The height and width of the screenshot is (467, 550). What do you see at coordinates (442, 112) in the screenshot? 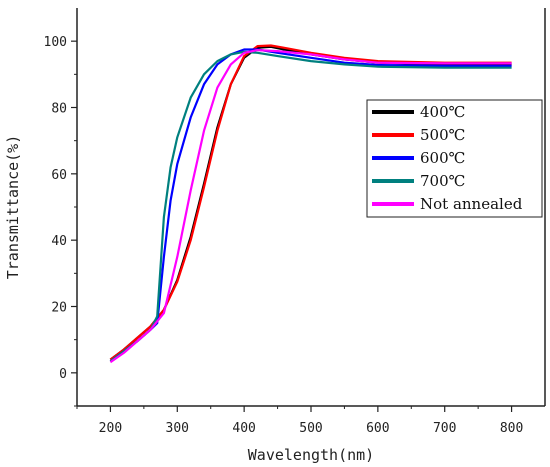
I see `legend-label-0: 400℃` at bounding box center [442, 112].